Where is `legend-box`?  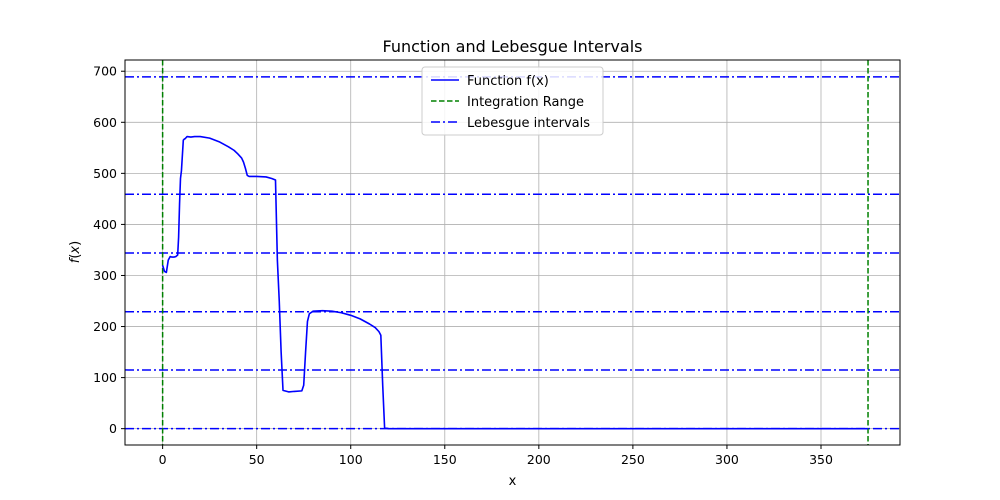 legend-box is located at coordinates (512, 101).